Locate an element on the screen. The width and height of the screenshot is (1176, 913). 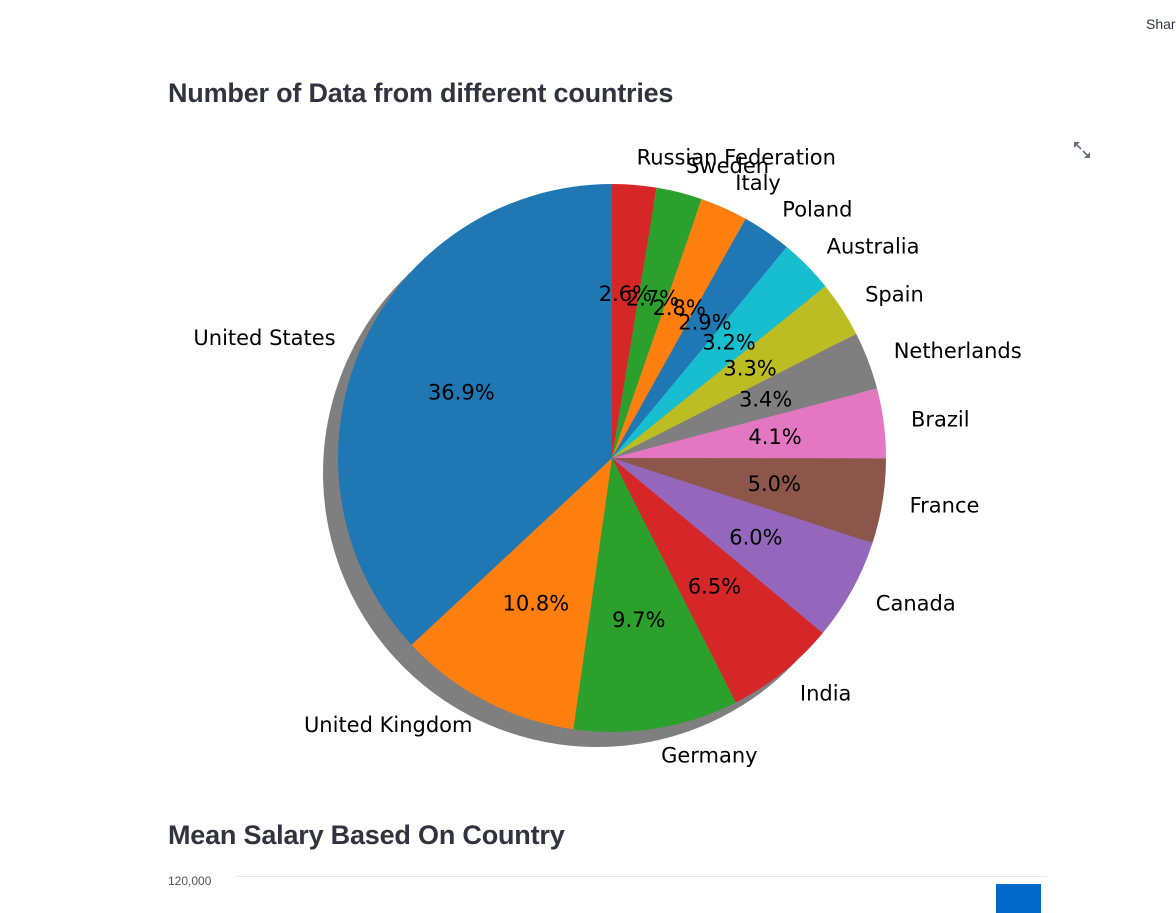
pie-percent-label: 10.8% is located at coordinates (536, 604).